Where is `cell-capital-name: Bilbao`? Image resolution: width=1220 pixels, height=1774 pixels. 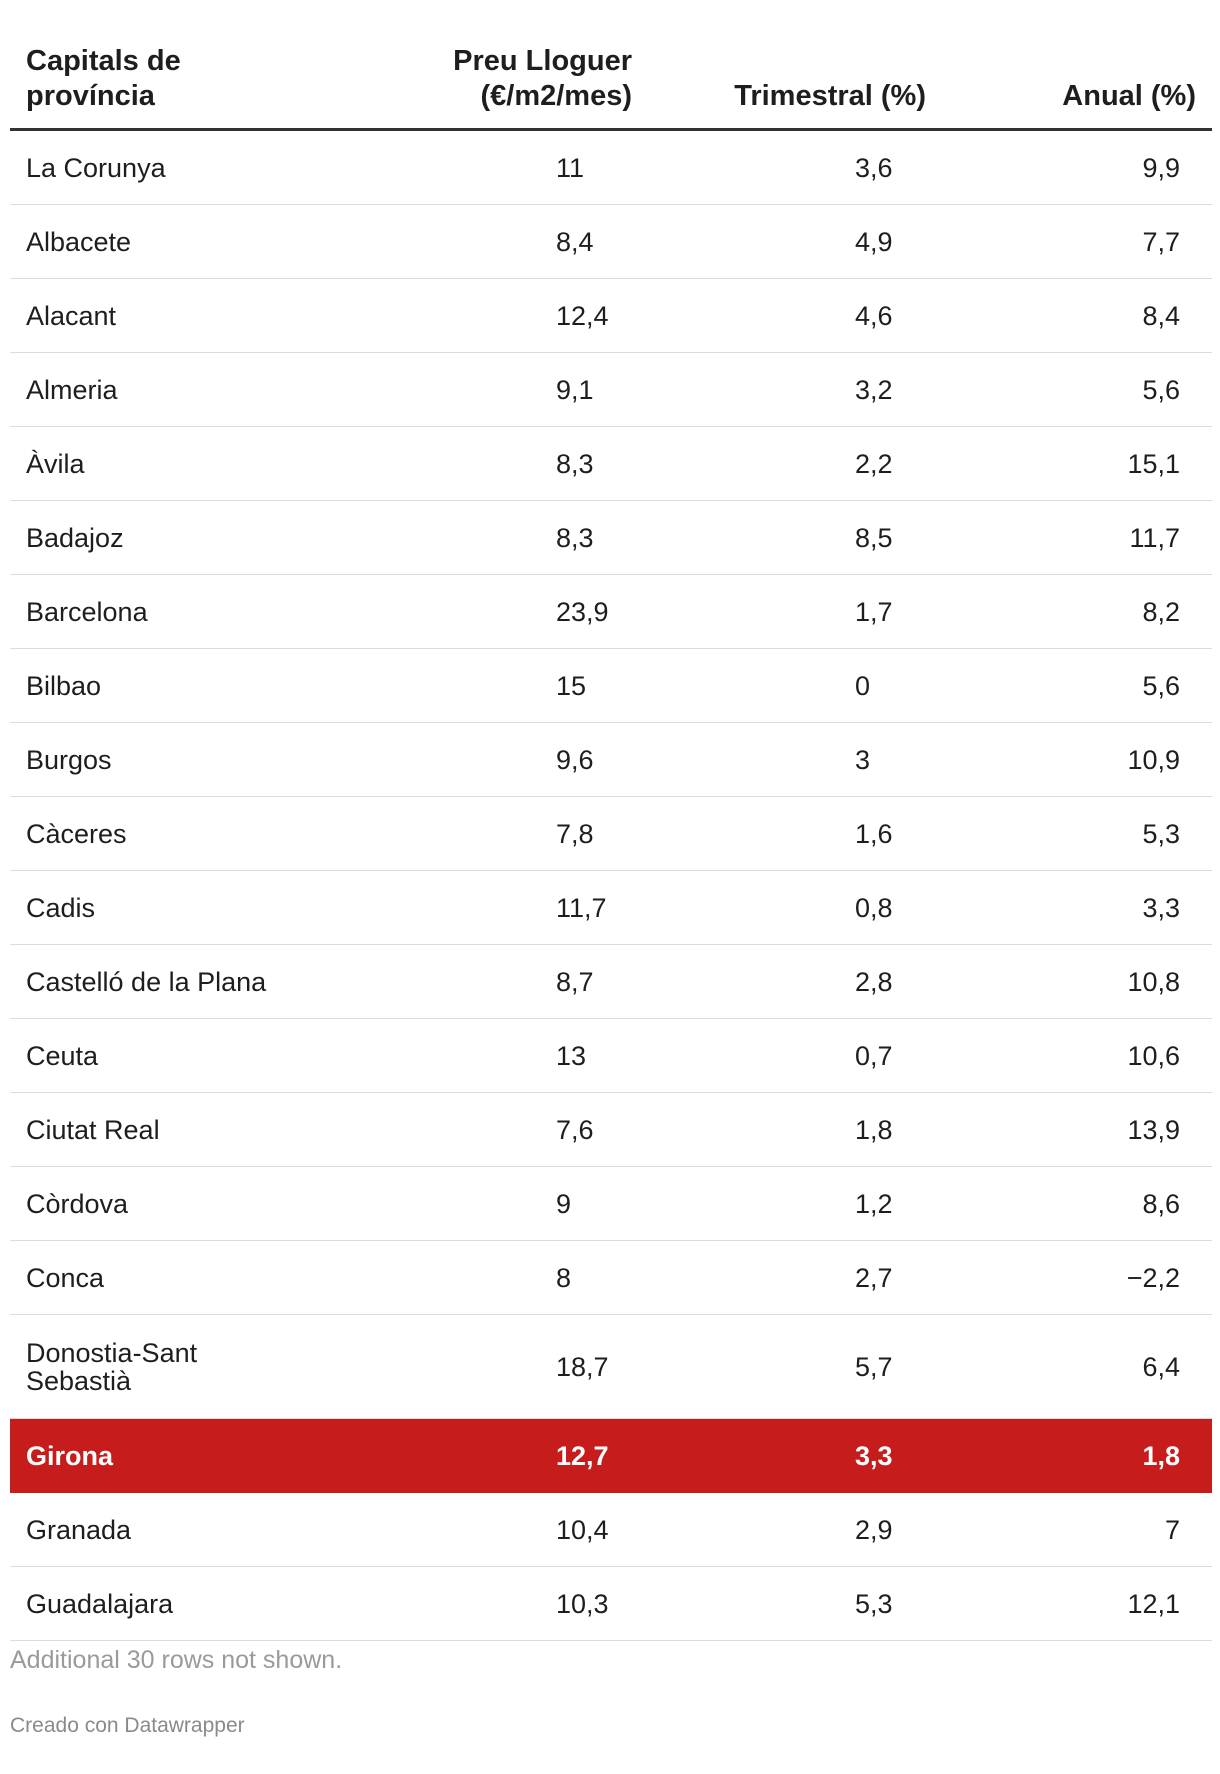 cell-capital-name: Bilbao is located at coordinates (200, 685).